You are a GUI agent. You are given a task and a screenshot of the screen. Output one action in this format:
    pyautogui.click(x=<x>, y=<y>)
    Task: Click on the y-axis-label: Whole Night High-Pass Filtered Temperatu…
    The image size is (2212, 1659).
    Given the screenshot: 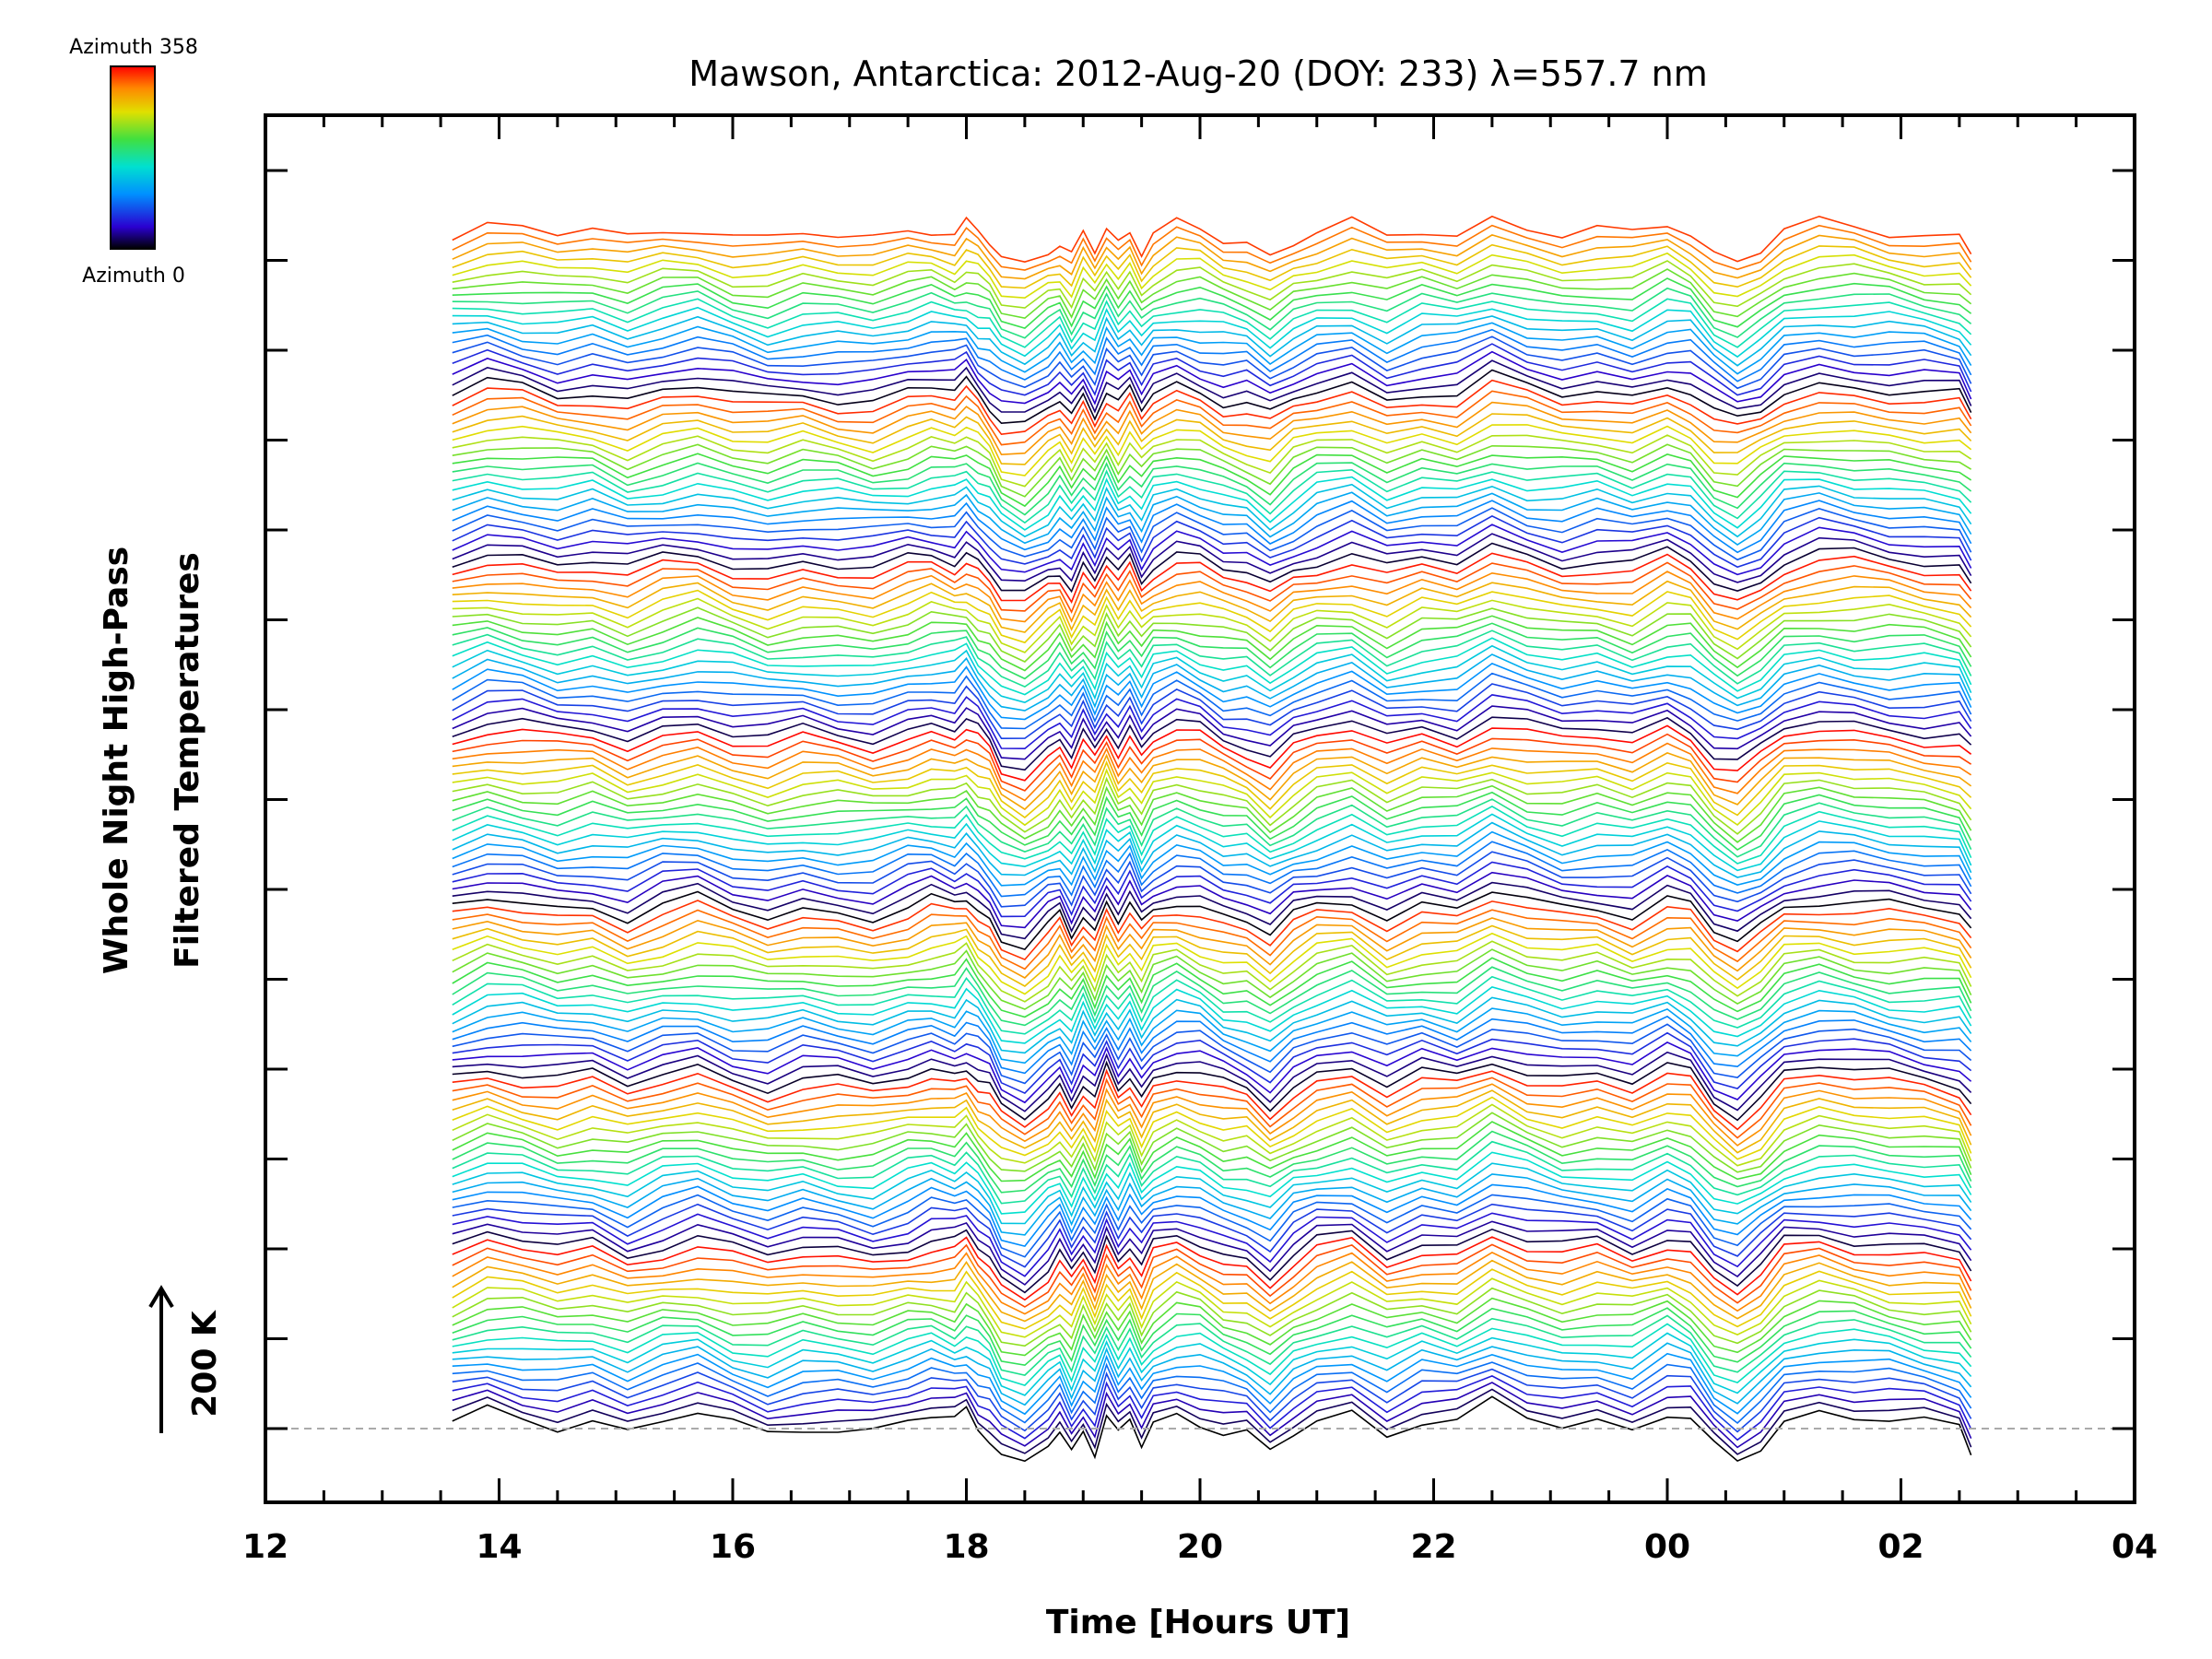 What is the action you would take?
    pyautogui.click(x=152, y=760)
    